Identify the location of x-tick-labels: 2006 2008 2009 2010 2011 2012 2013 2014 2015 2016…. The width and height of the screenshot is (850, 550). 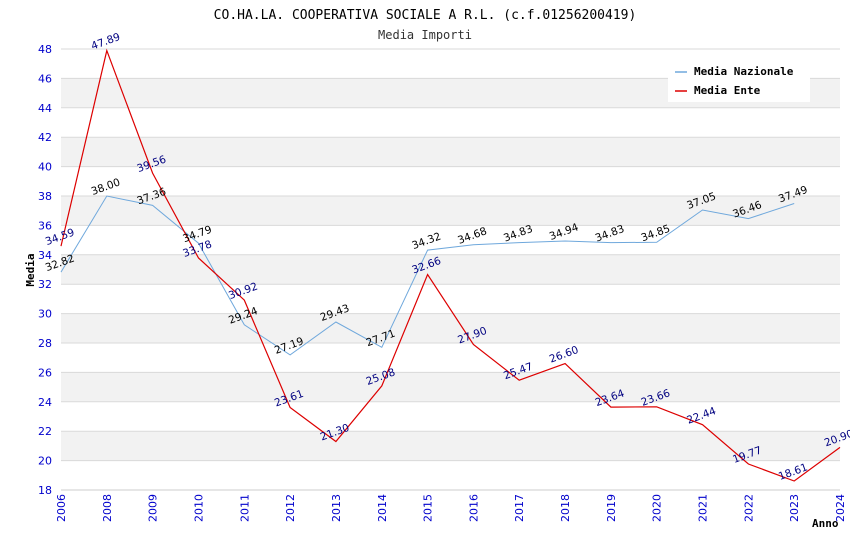
(451, 508).